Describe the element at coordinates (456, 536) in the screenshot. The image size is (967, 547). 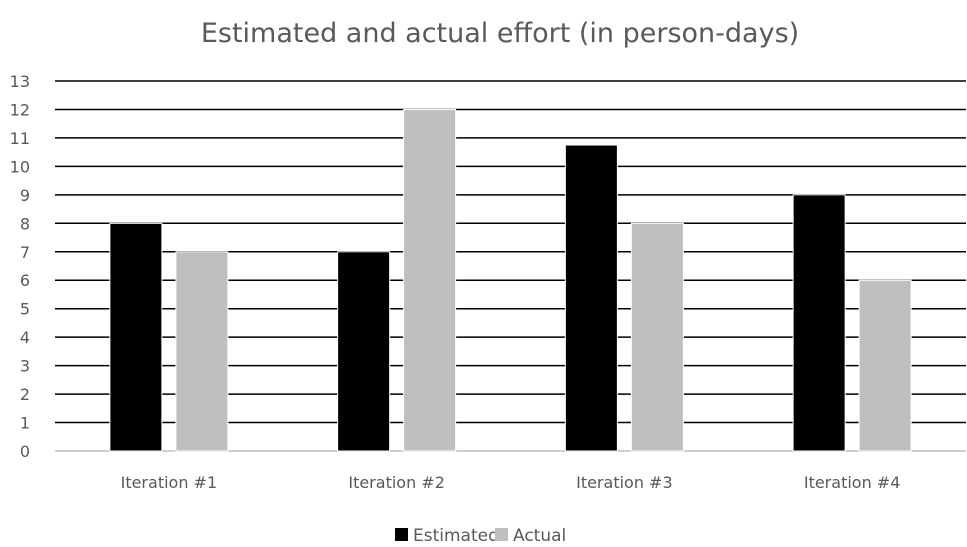
I see `legend-label-estimated: Estimated` at that location.